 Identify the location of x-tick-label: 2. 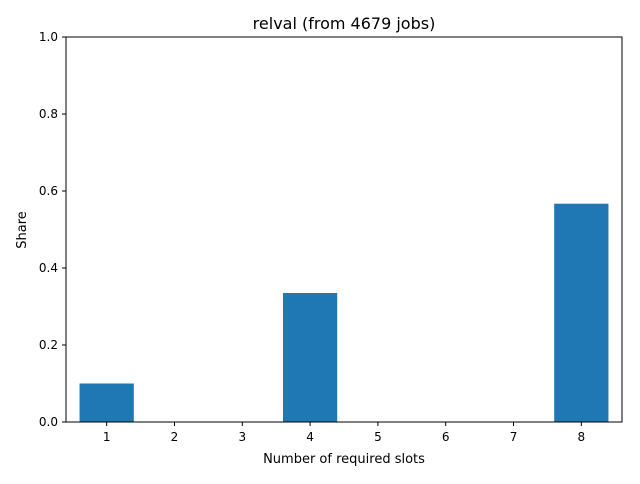
(175, 437).